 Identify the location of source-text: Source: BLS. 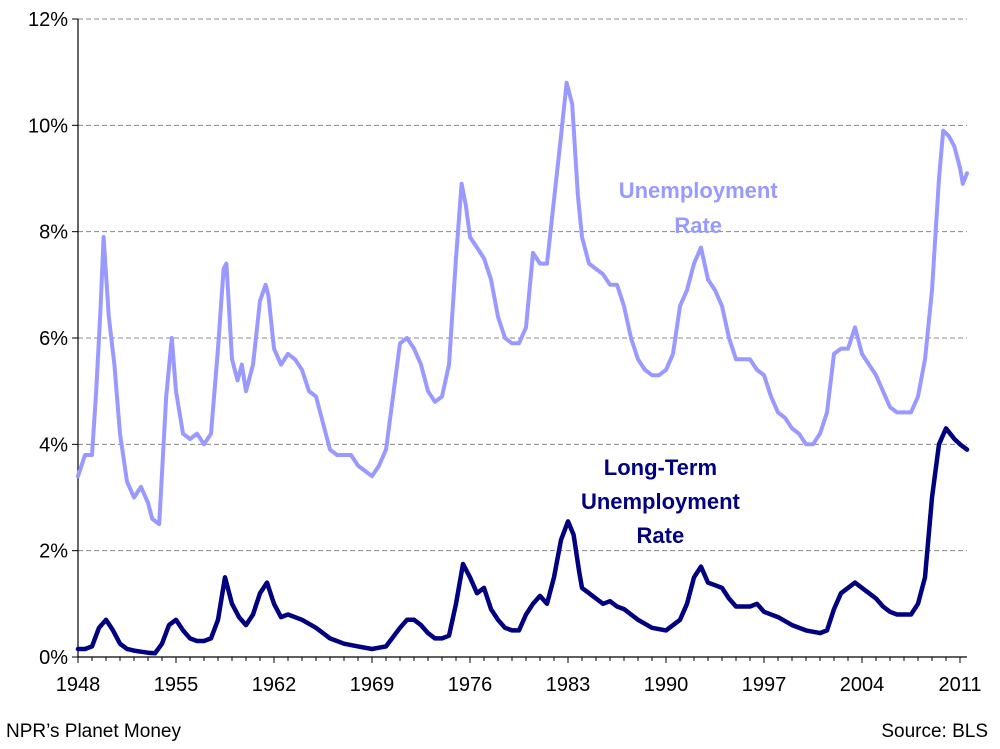
(934, 731).